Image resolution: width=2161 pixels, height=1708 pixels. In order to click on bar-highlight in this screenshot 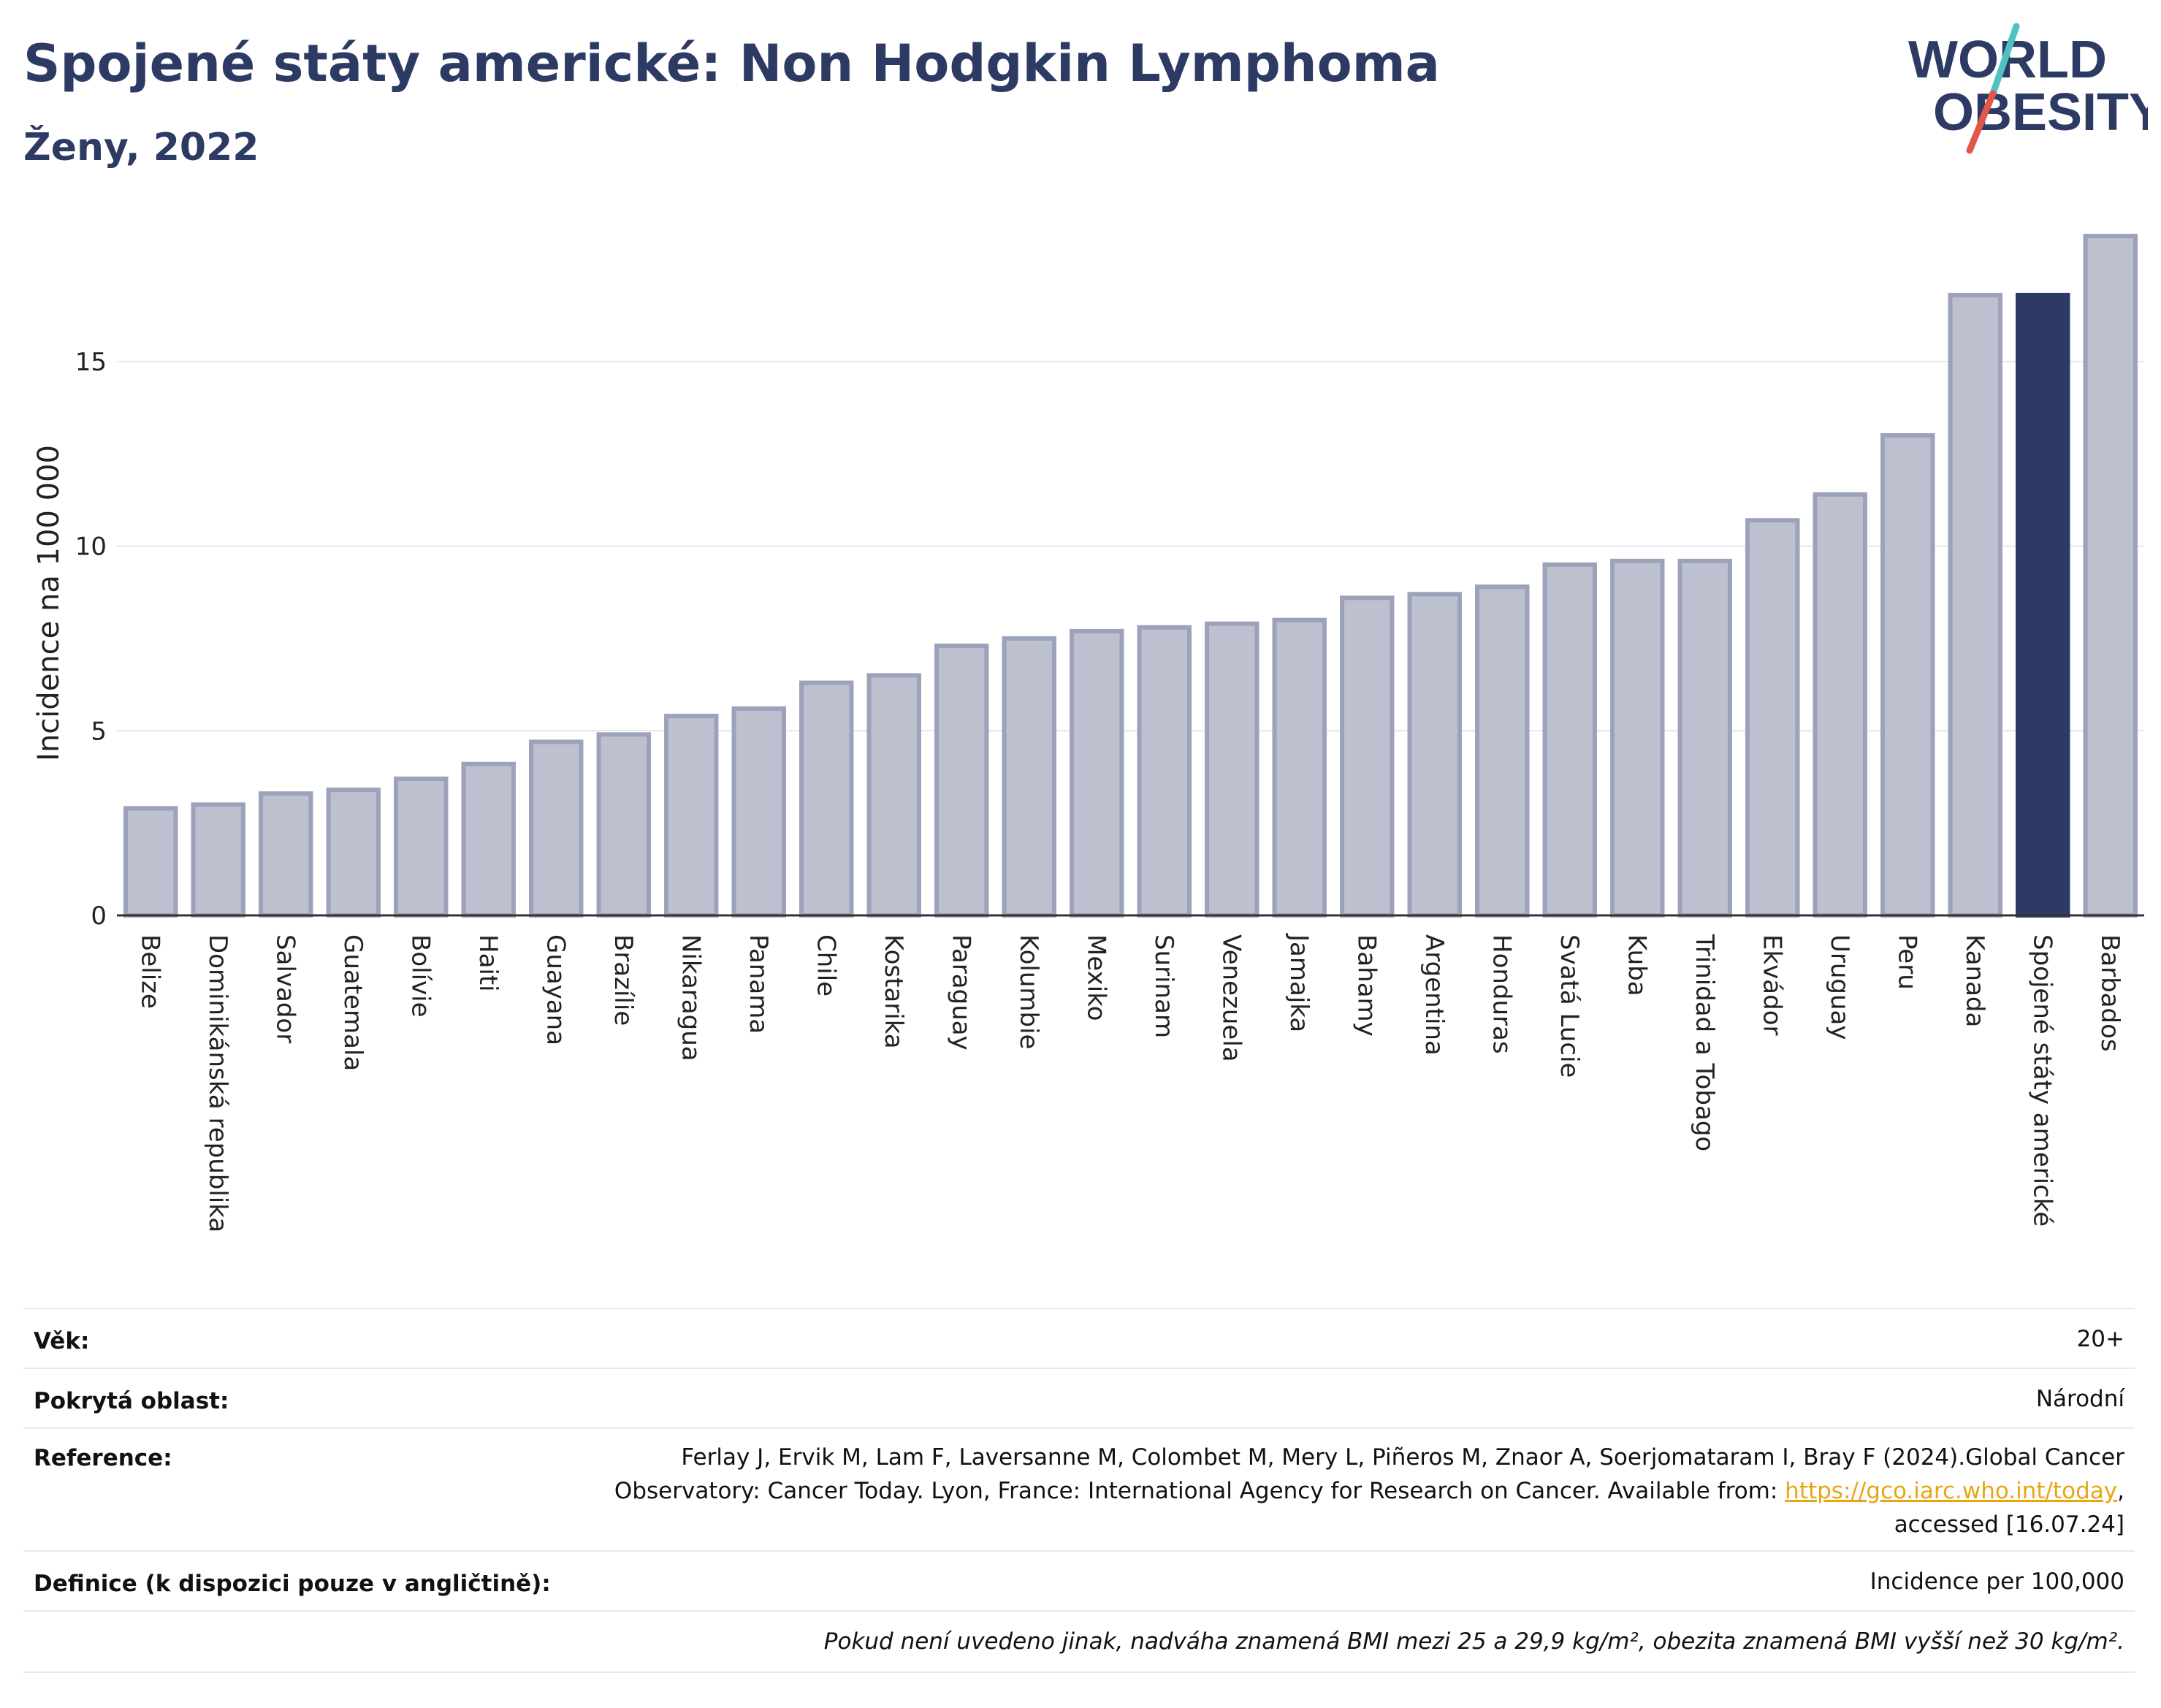, I will do `click(2043, 605)`.